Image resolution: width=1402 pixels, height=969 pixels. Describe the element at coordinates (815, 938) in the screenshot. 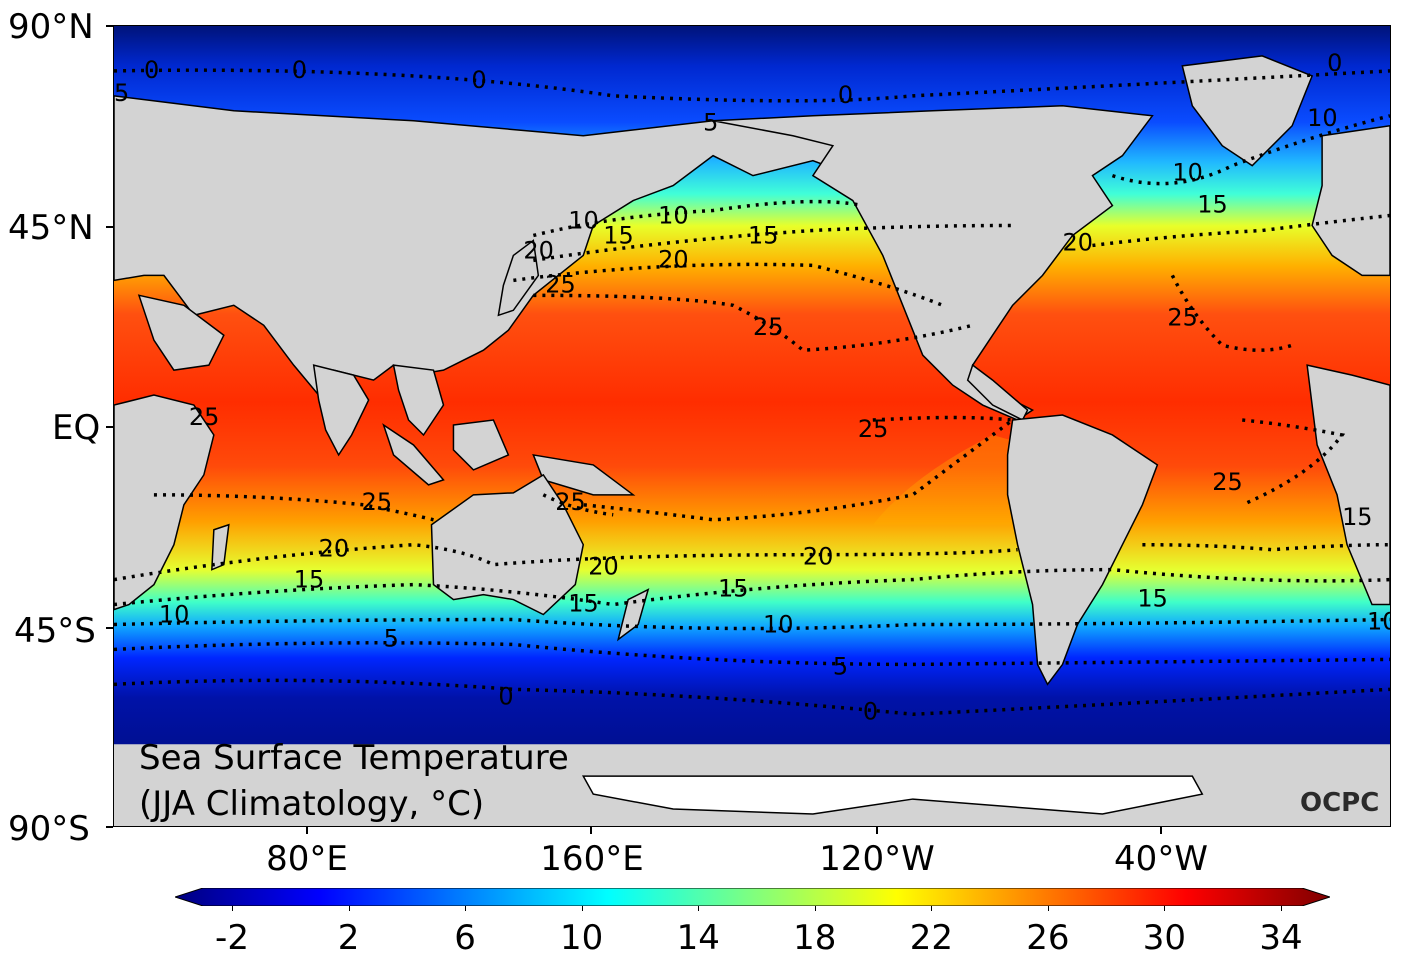

I see `colorbar-tick-label: 18` at that location.